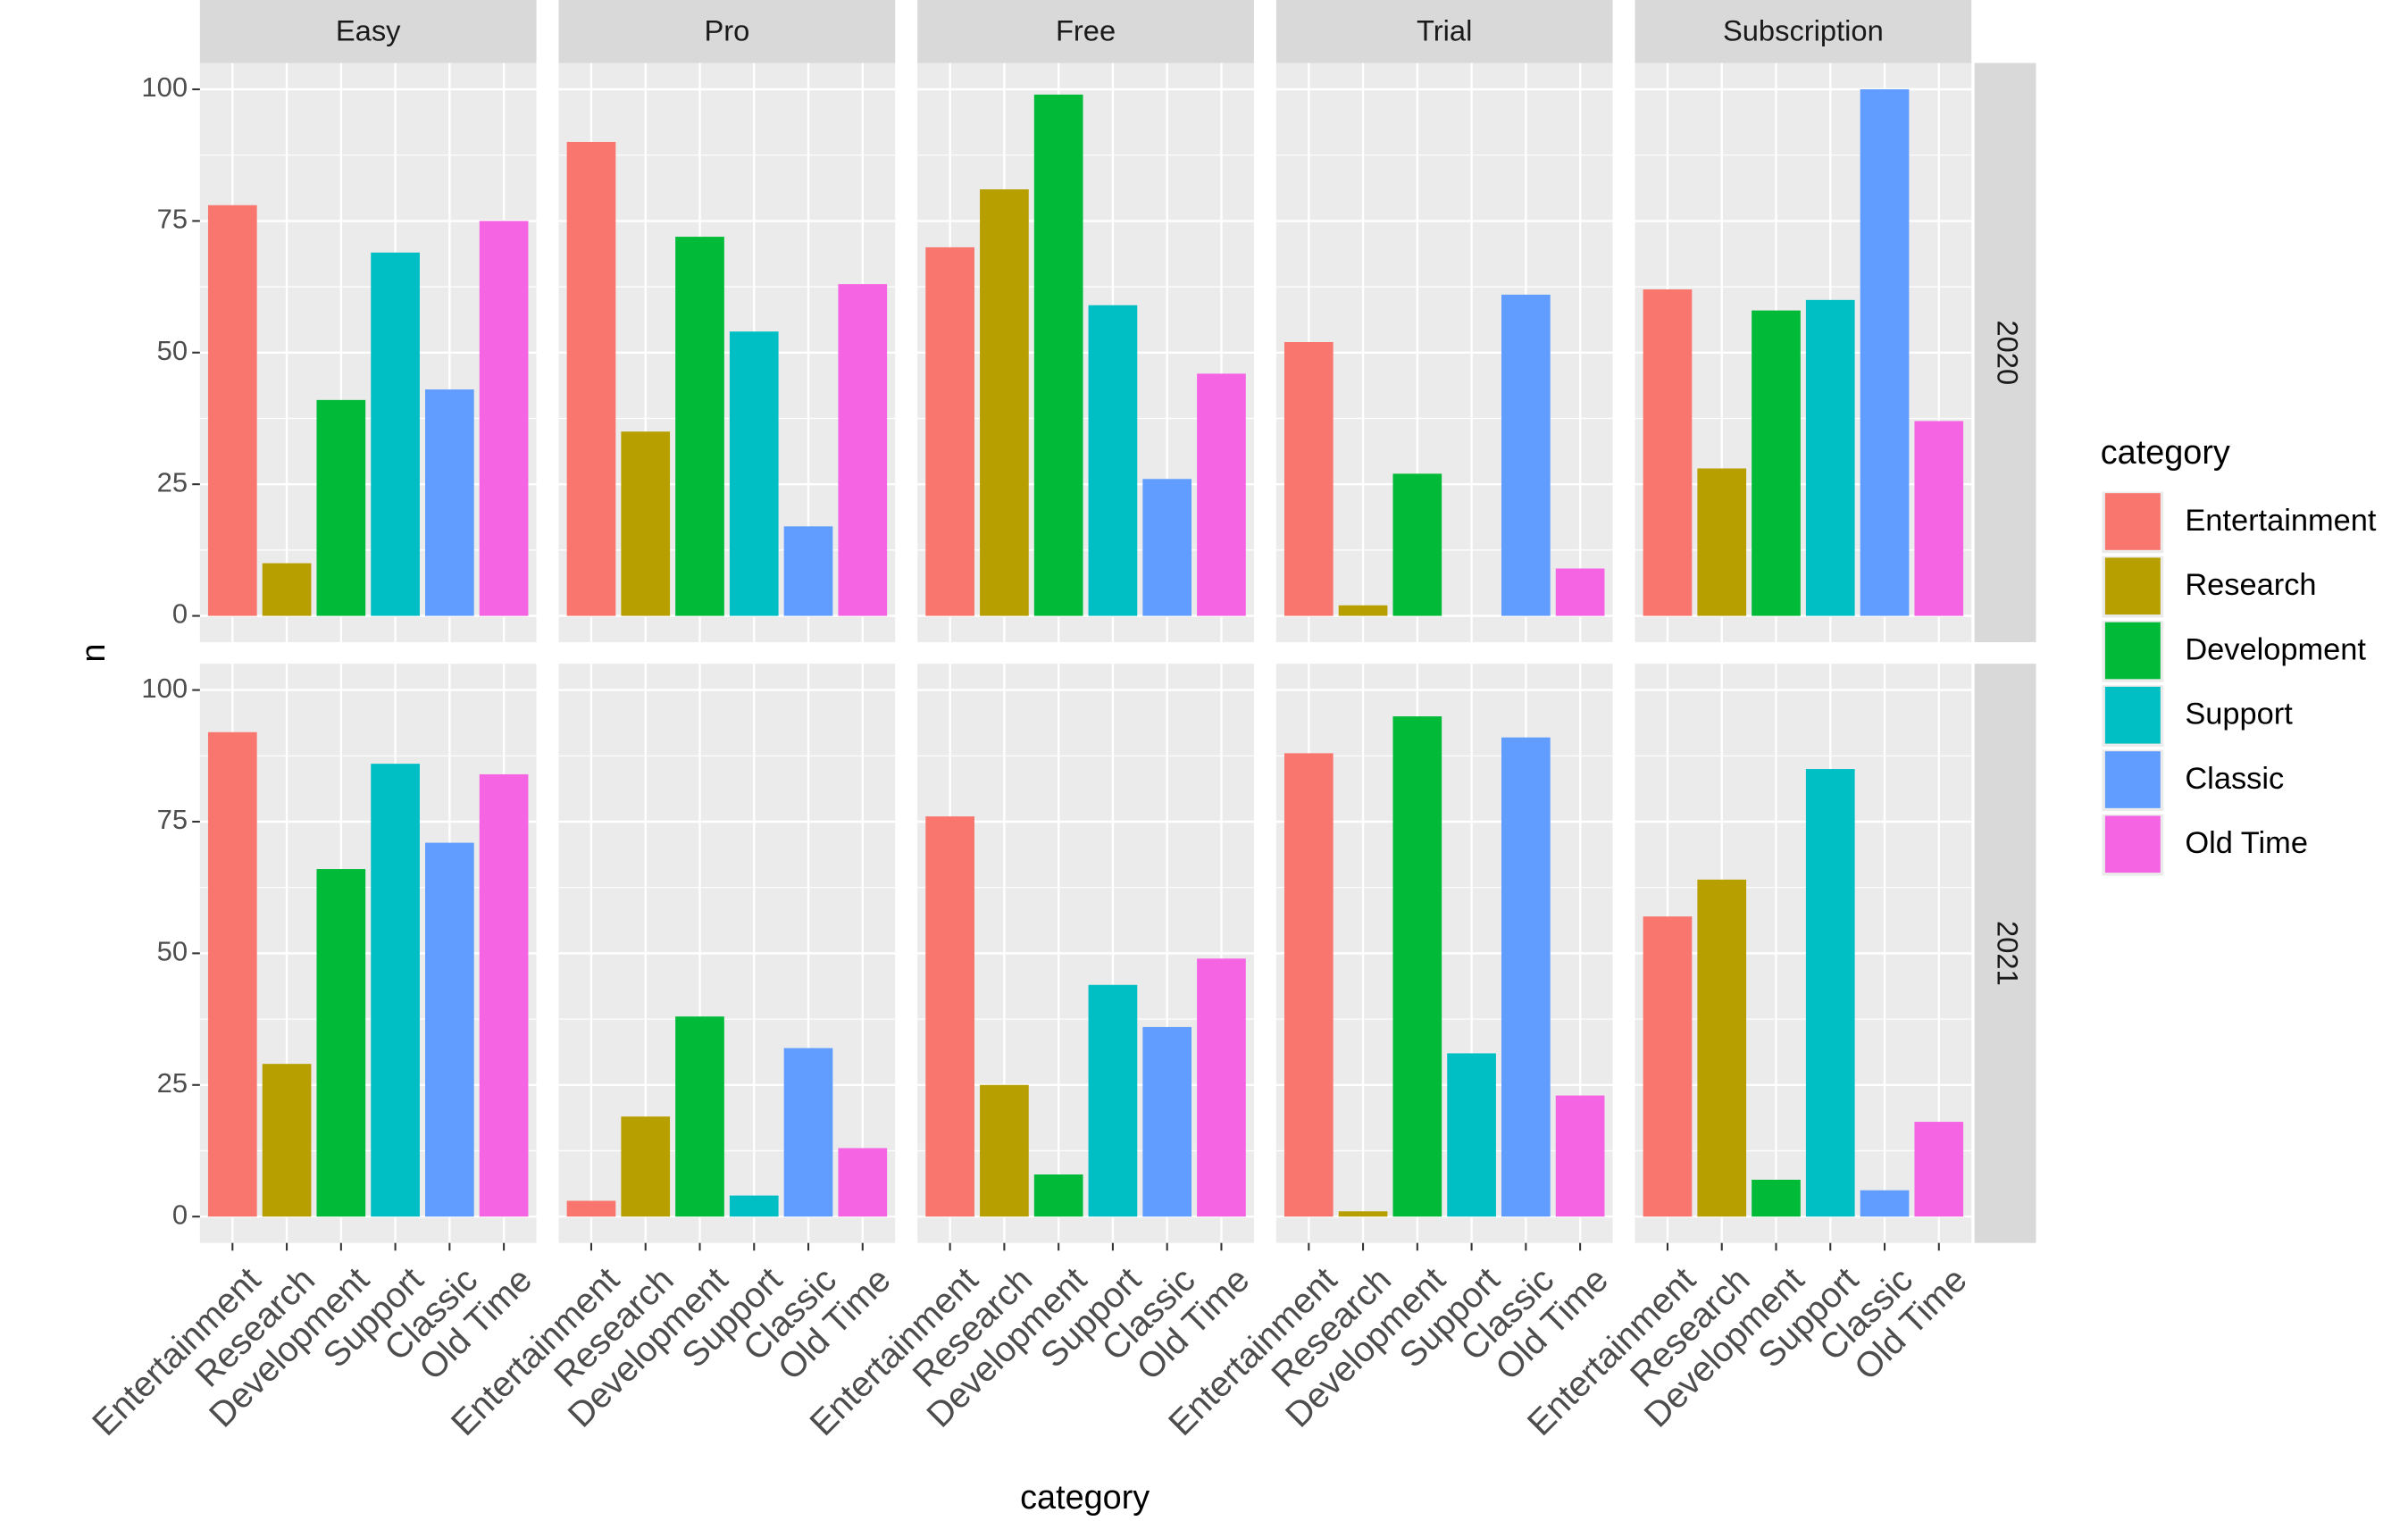 This screenshot has width=2408, height=1521. I want to click on column-strip-label: Subscription, so click(1803, 30).